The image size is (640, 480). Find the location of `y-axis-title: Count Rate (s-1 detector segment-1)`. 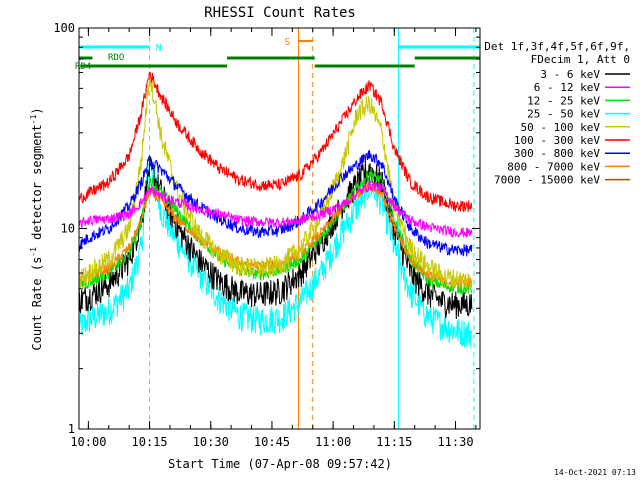

y-axis-title: Count Rate (s-1 detector segment-1) is located at coordinates (36, 228).